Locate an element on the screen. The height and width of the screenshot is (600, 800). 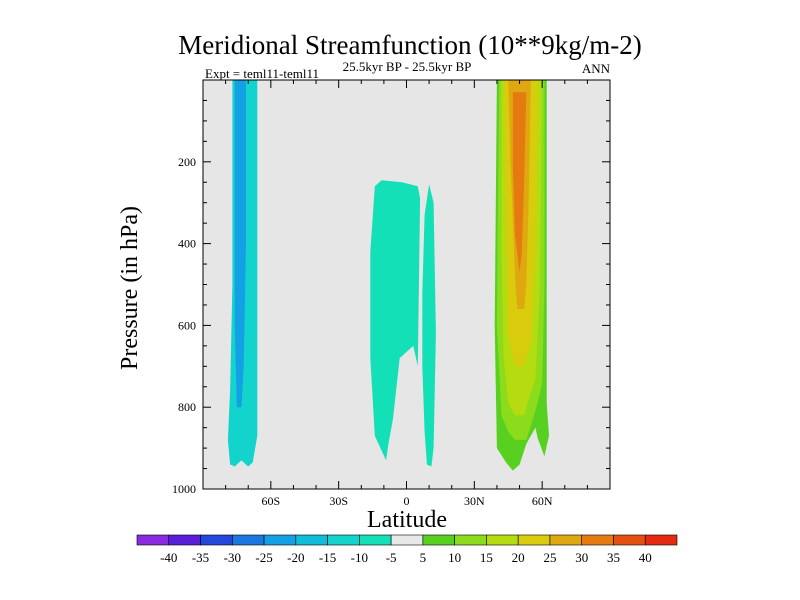
colorbar-label: -30 is located at coordinates (232, 557).